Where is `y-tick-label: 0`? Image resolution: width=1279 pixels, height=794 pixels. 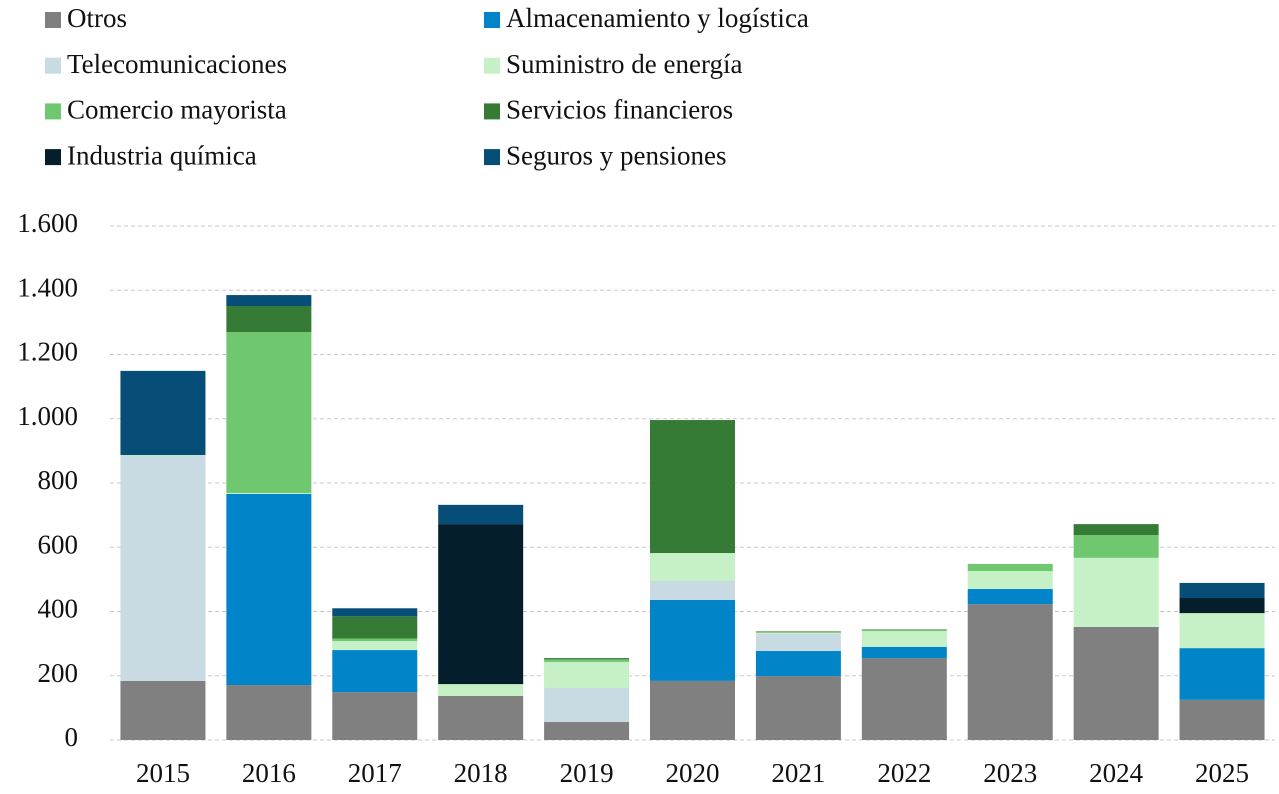 y-tick-label: 0 is located at coordinates (72, 737).